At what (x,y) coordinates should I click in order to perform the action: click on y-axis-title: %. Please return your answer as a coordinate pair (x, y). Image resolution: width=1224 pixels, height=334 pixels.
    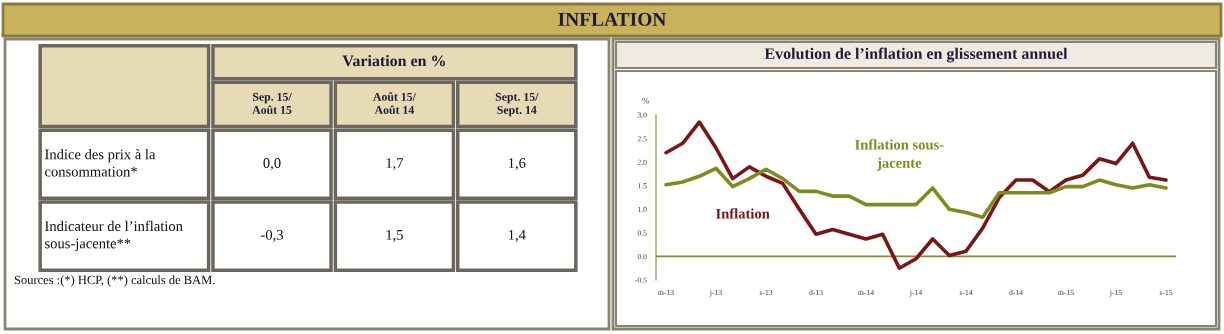
    Looking at the image, I should click on (645, 100).